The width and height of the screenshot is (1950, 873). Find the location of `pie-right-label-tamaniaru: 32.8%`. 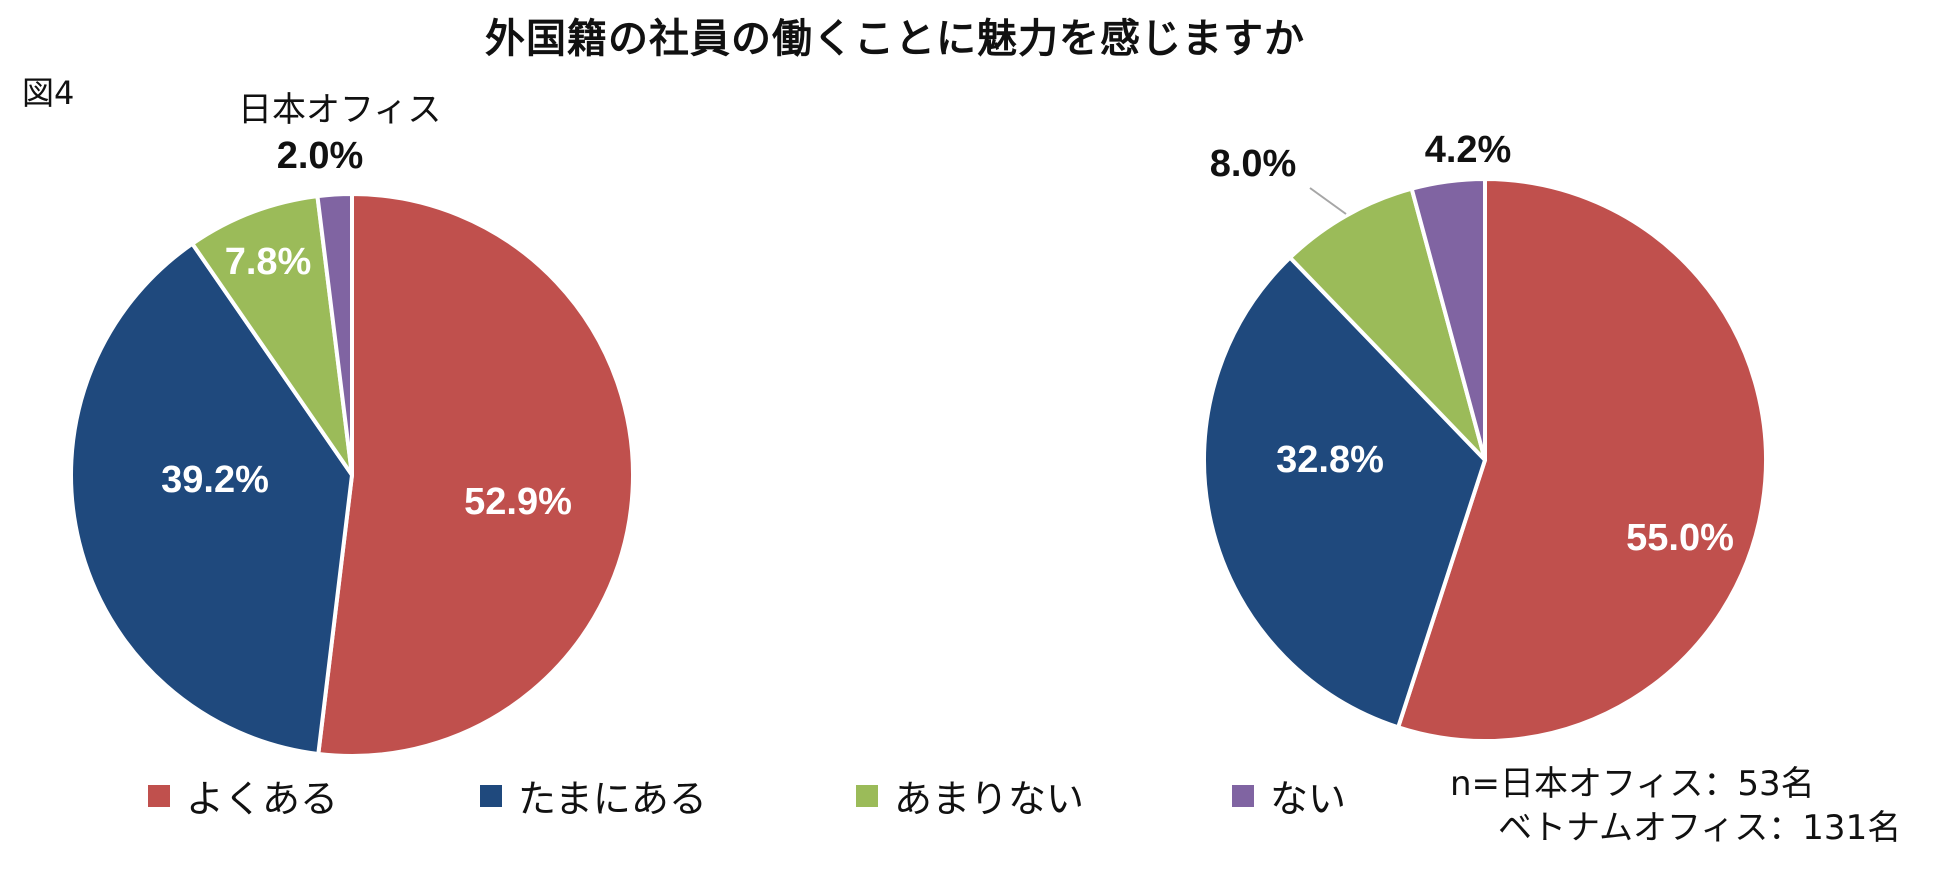

pie-right-label-tamaniaru: 32.8% is located at coordinates (1330, 460).